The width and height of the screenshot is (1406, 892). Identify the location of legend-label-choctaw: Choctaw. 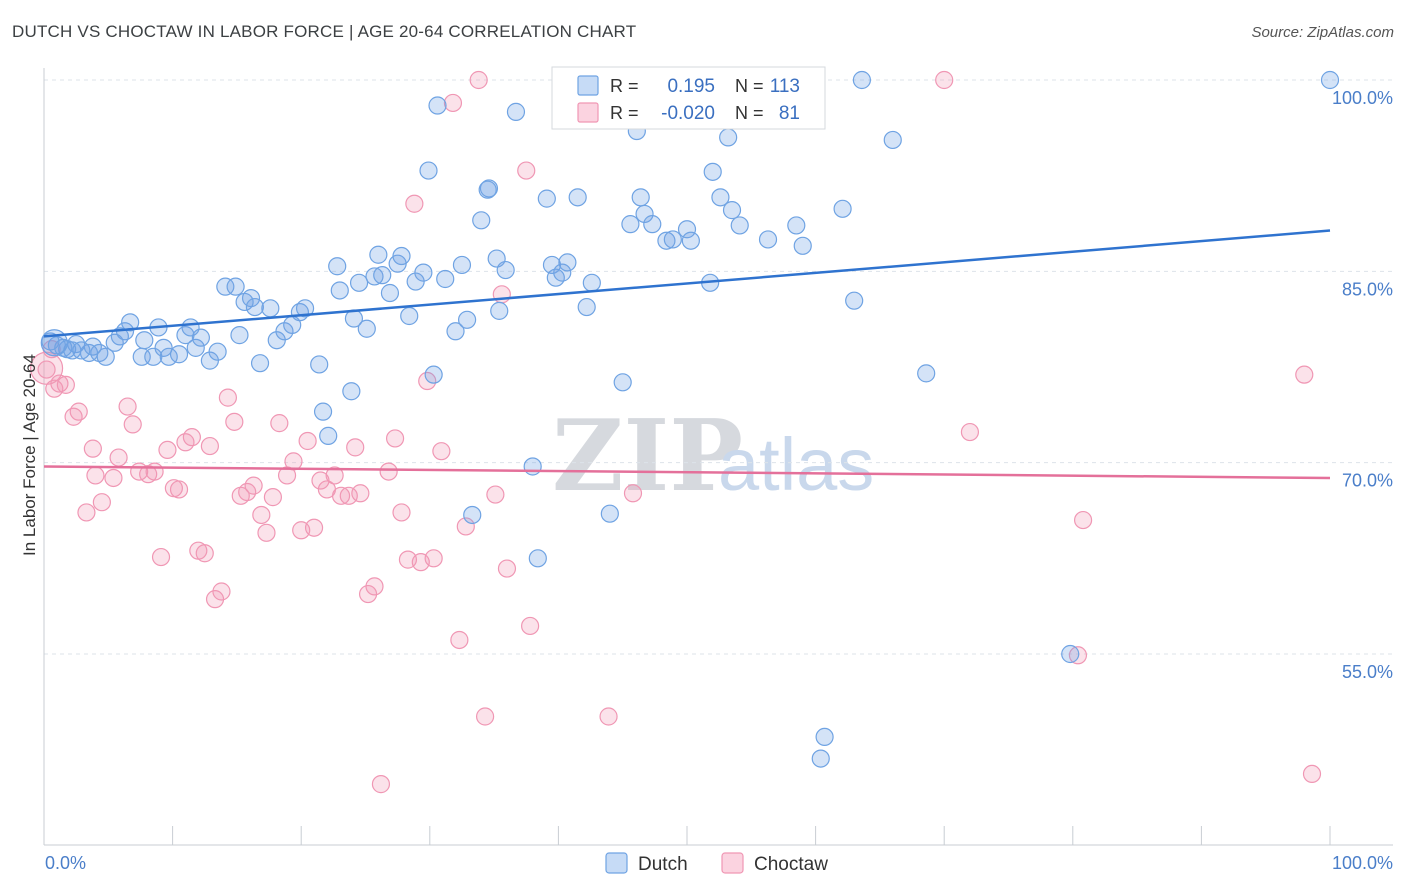
(791, 864).